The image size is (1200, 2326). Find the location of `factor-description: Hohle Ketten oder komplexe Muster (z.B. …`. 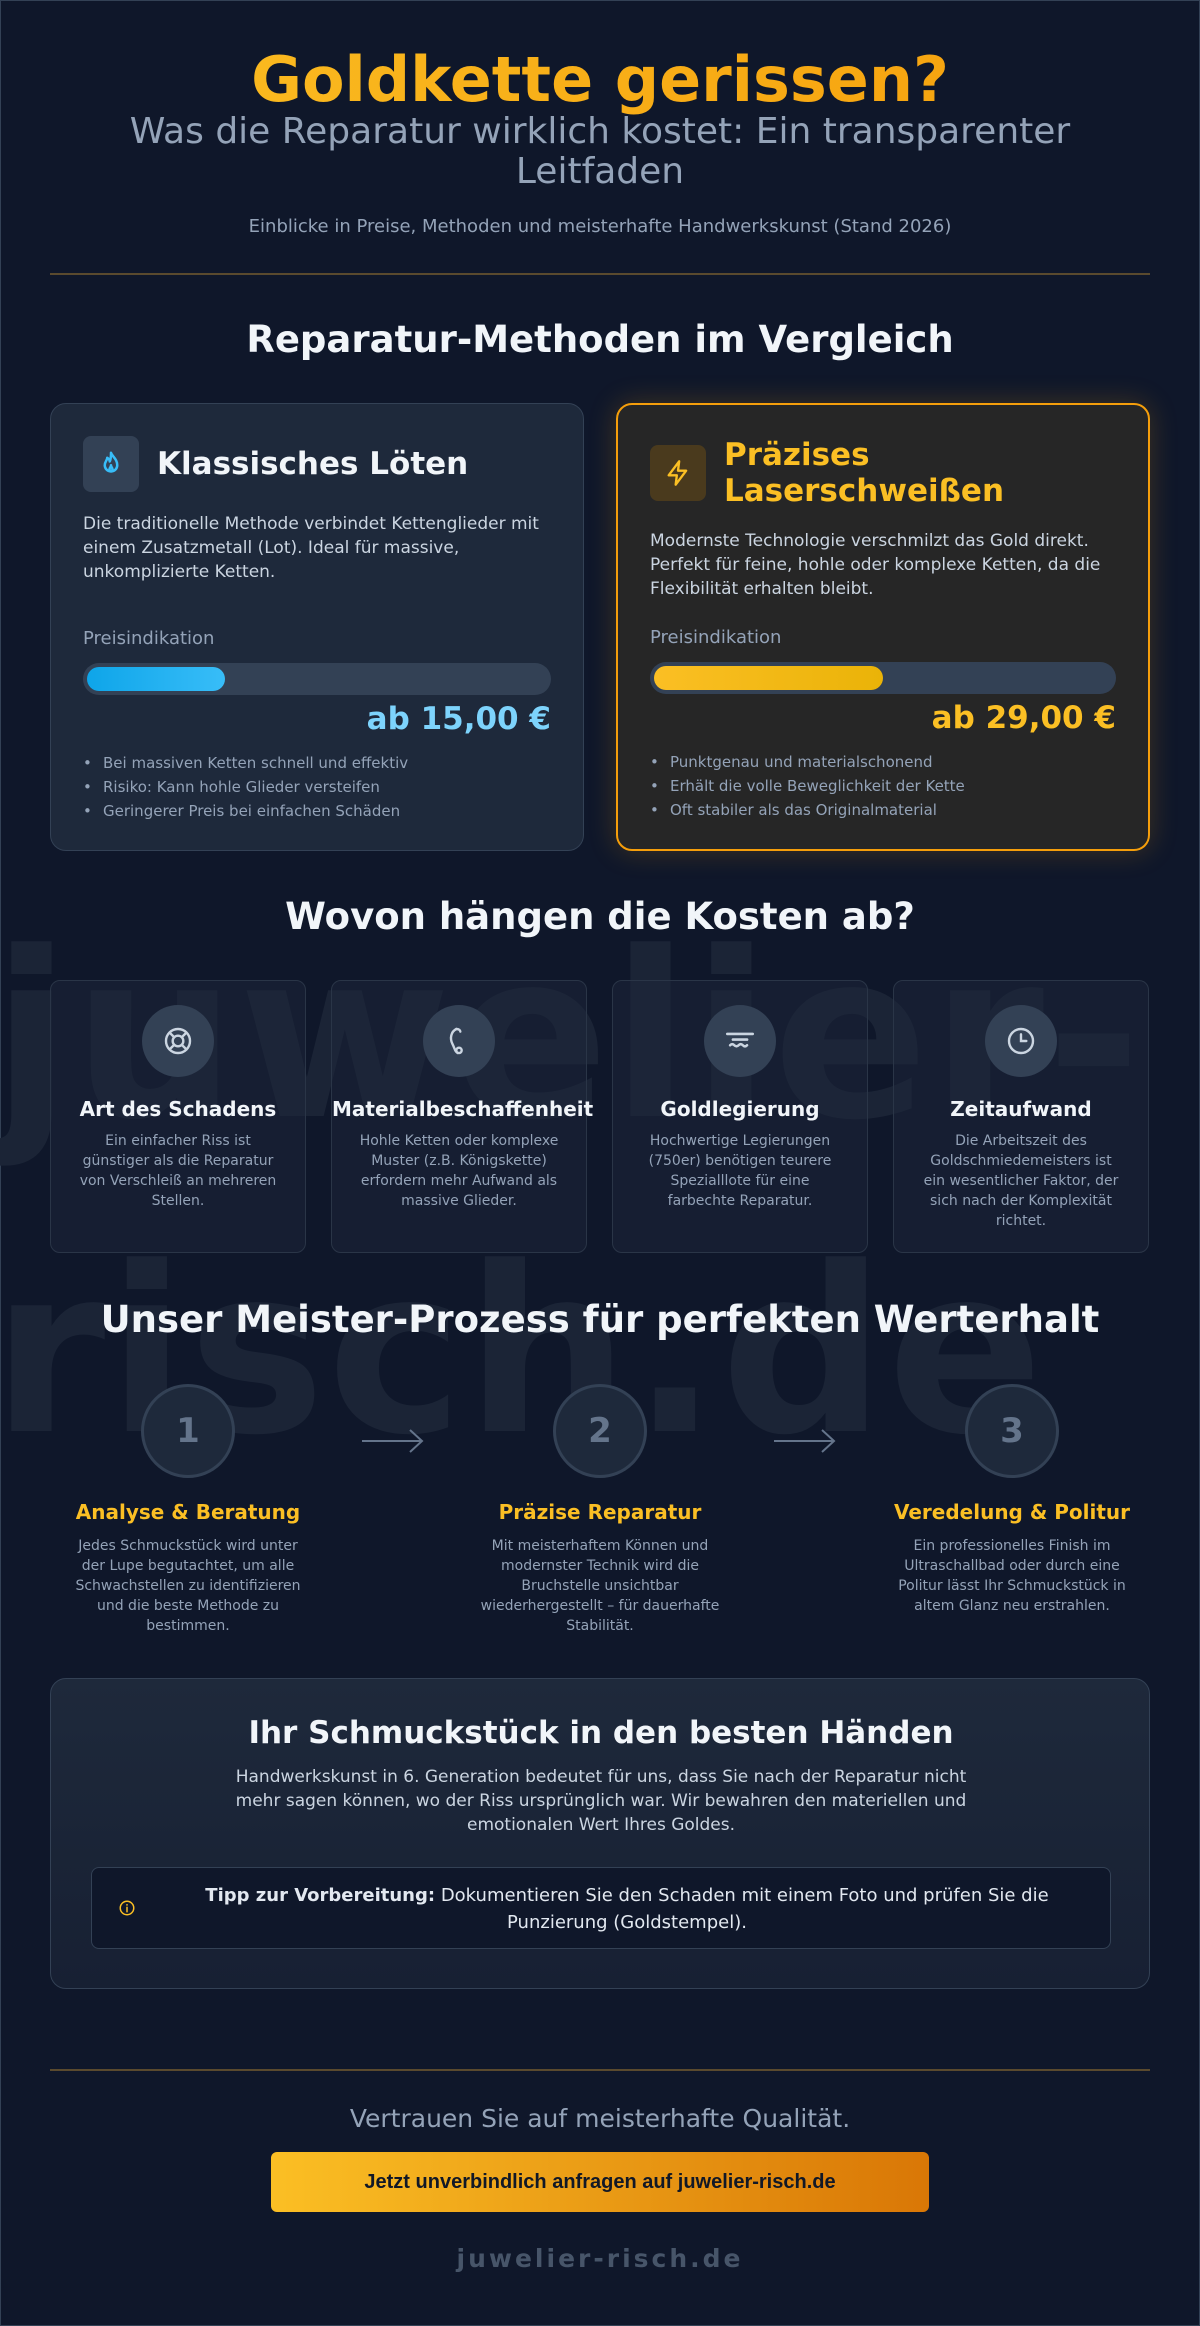

factor-description: Hohle Ketten oder komplexe Muster (z.B. … is located at coordinates (459, 1171).